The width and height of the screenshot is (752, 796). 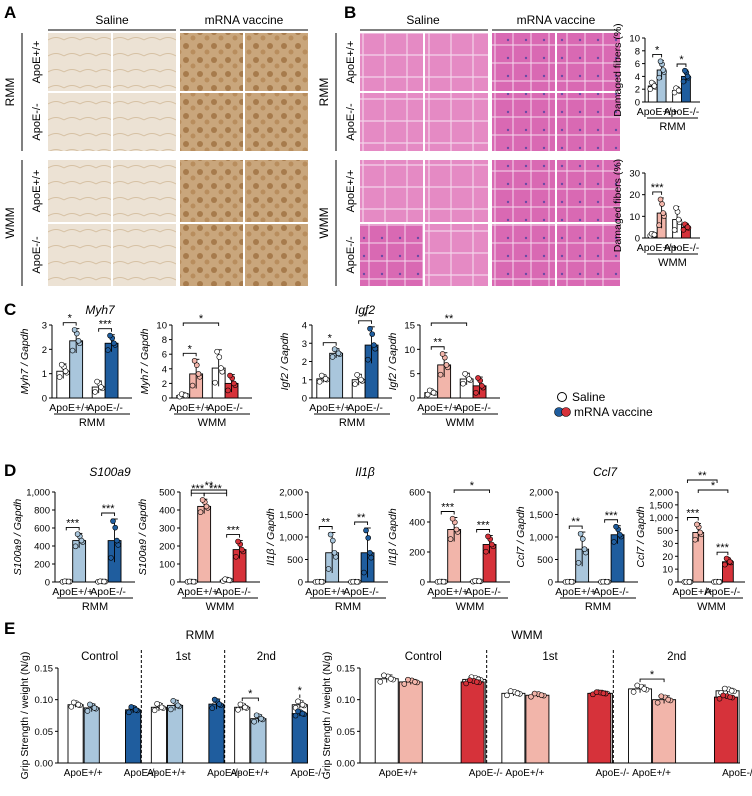 What do you see at coordinates (44, 764) in the screenshot?
I see `y-tick-label: 0.00` at bounding box center [44, 764].